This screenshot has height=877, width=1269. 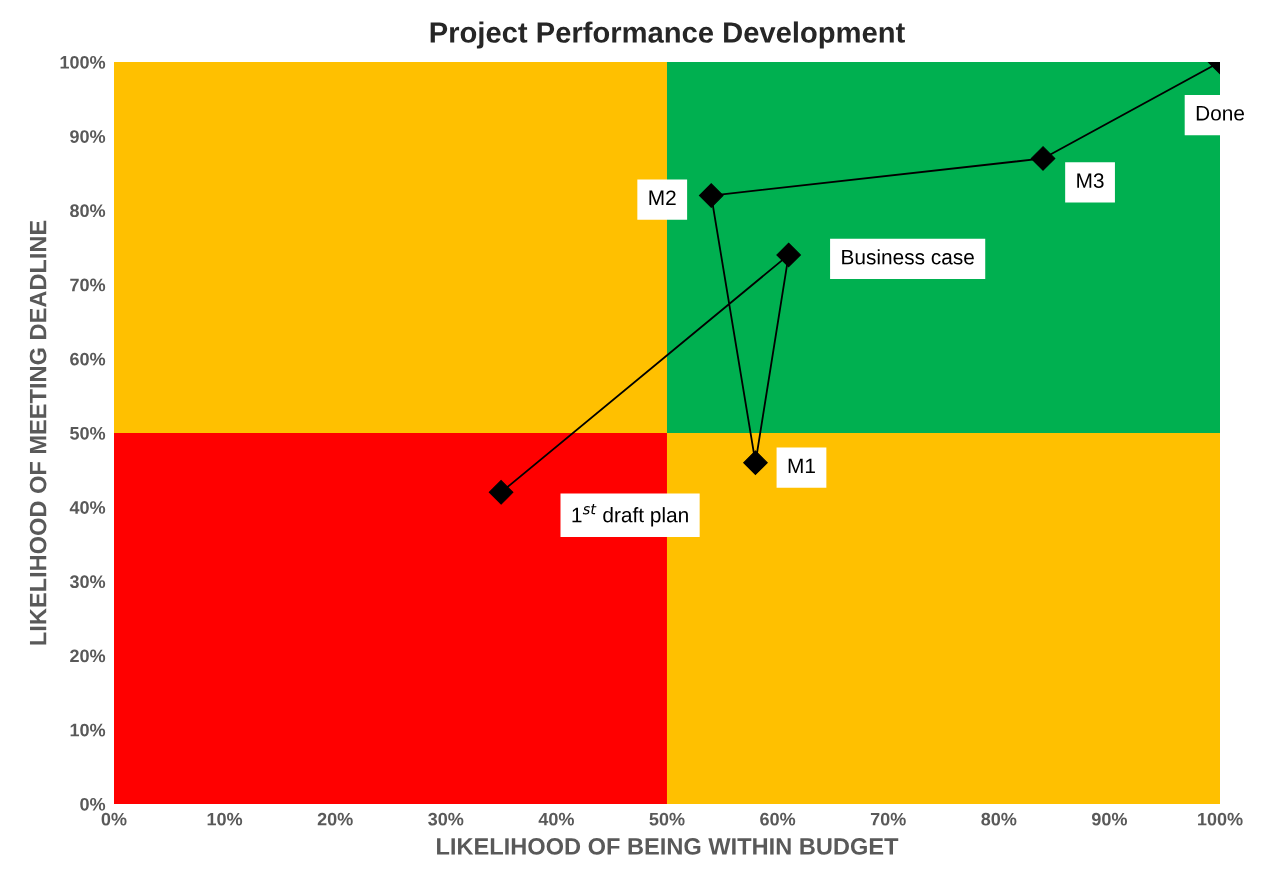 I want to click on x-axis-title: LIKELIHOOD OF BEING WITHIN BUDGET, so click(x=668, y=846).